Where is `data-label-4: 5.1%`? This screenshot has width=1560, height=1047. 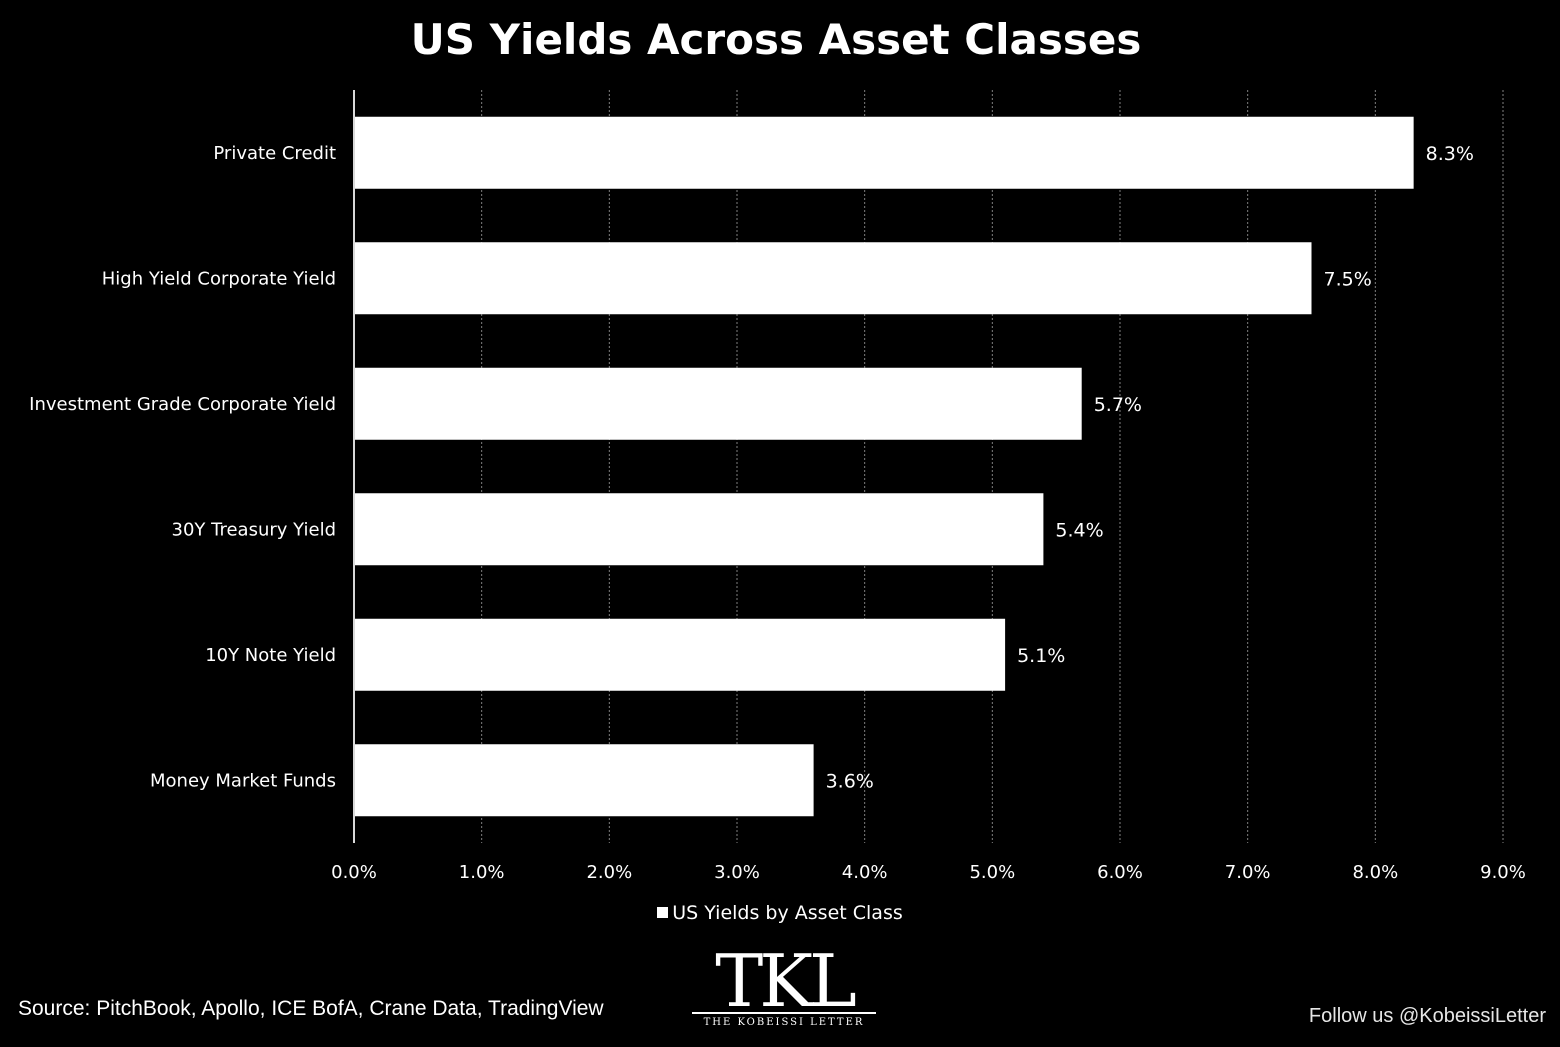 data-label-4: 5.1% is located at coordinates (1041, 656).